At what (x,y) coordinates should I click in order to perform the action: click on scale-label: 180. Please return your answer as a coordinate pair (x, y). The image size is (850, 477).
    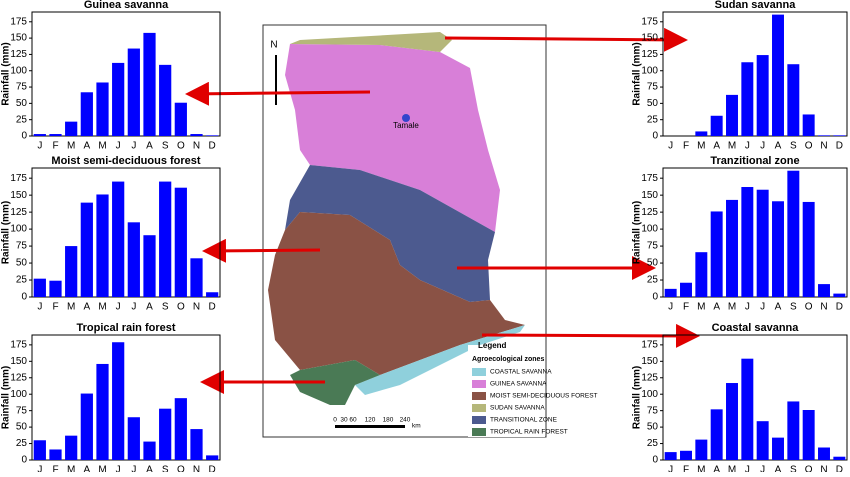
    Looking at the image, I should click on (388, 420).